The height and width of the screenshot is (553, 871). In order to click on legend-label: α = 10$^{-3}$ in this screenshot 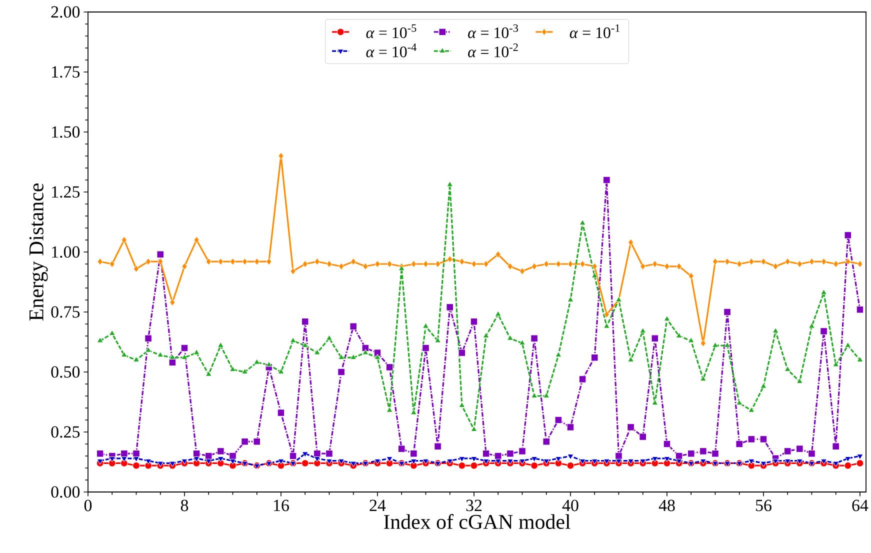, I will do `click(493, 31)`.